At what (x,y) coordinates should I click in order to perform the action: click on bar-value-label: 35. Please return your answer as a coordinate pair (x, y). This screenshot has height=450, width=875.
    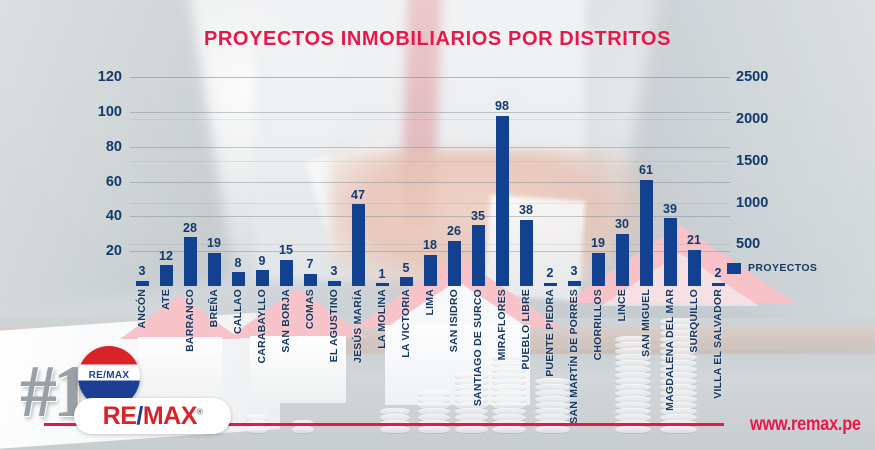
    Looking at the image, I should click on (478, 215).